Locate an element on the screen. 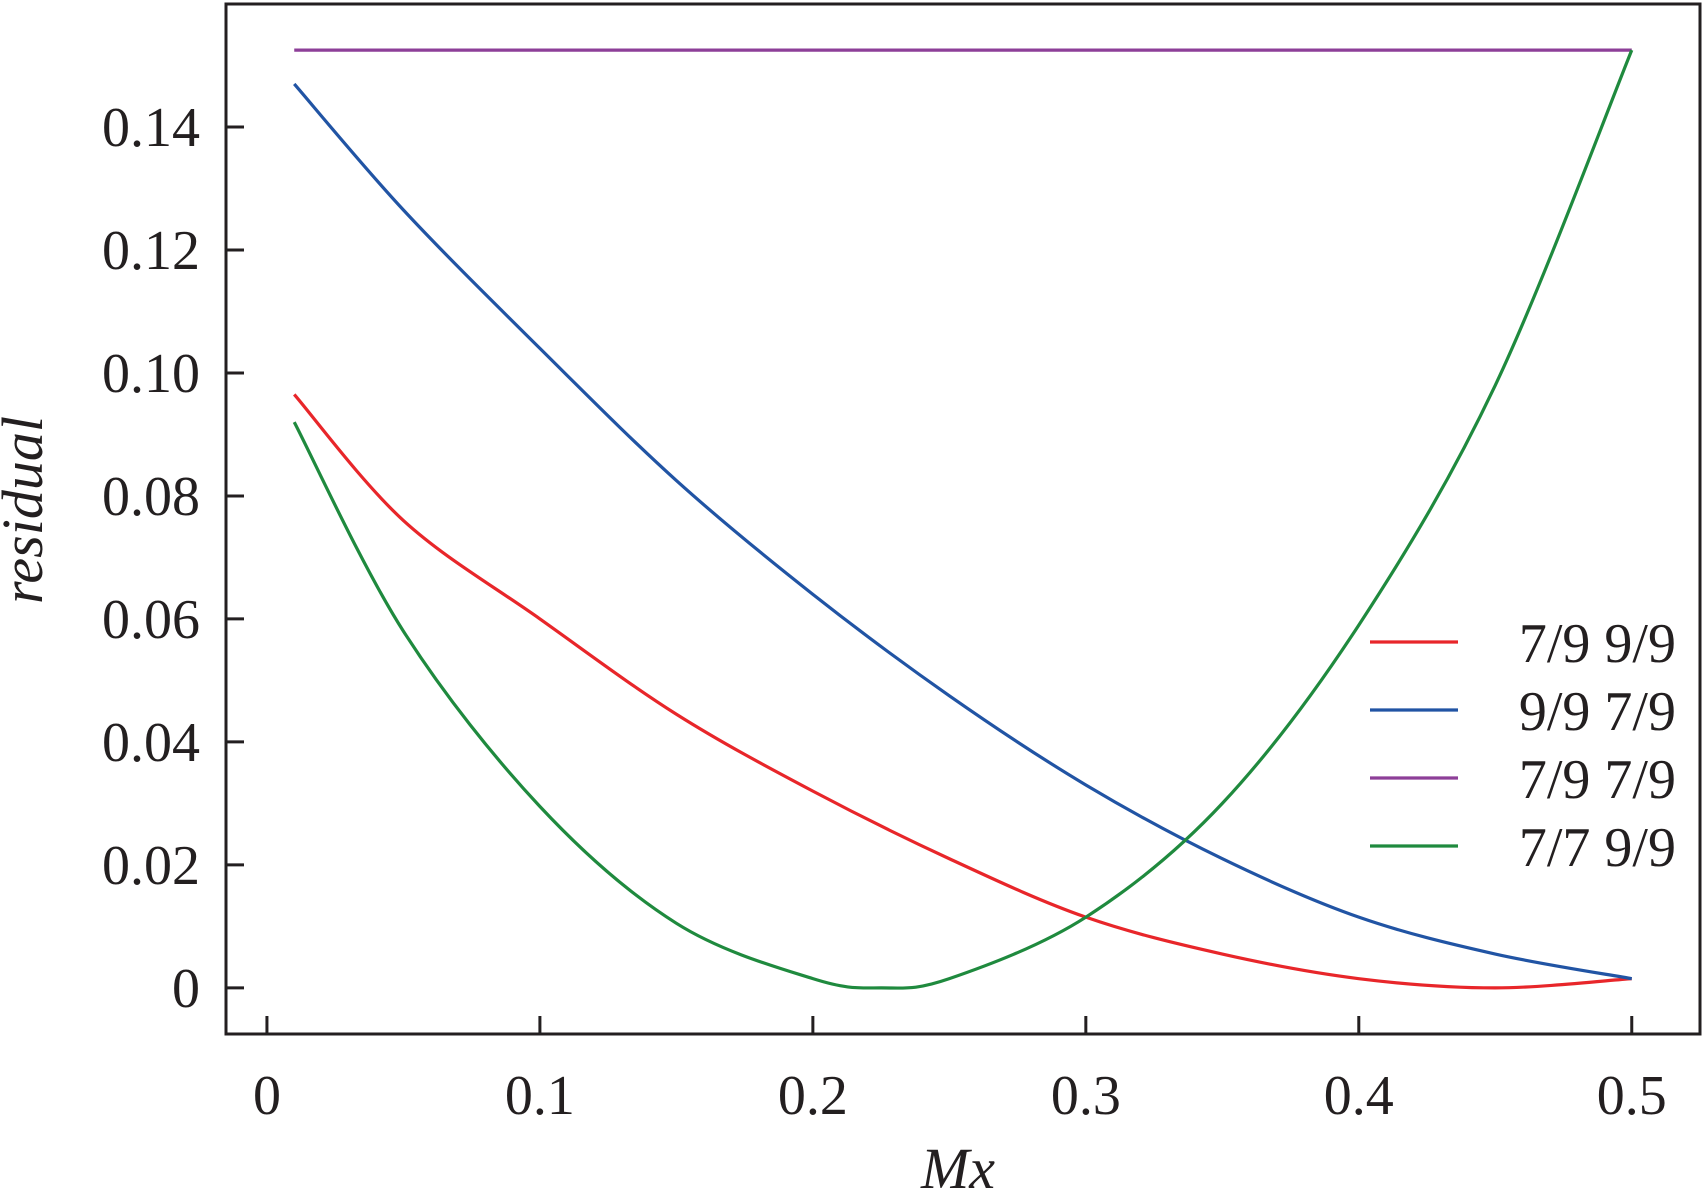 This screenshot has height=1190, width=1706. x-tick-label: 0 is located at coordinates (267, 1096).